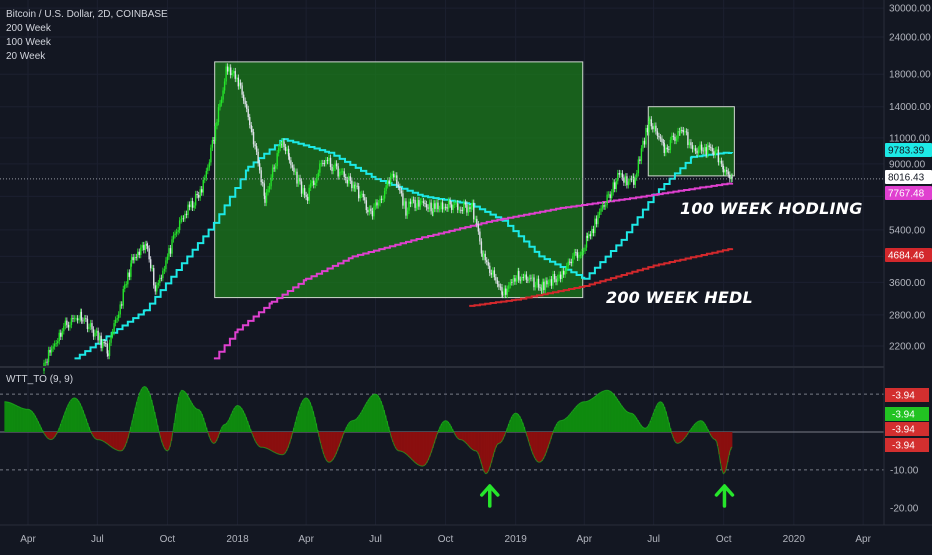  Describe the element at coordinates (910, 9) in the screenshot. I see `price-axis-label: 30000.00` at that location.